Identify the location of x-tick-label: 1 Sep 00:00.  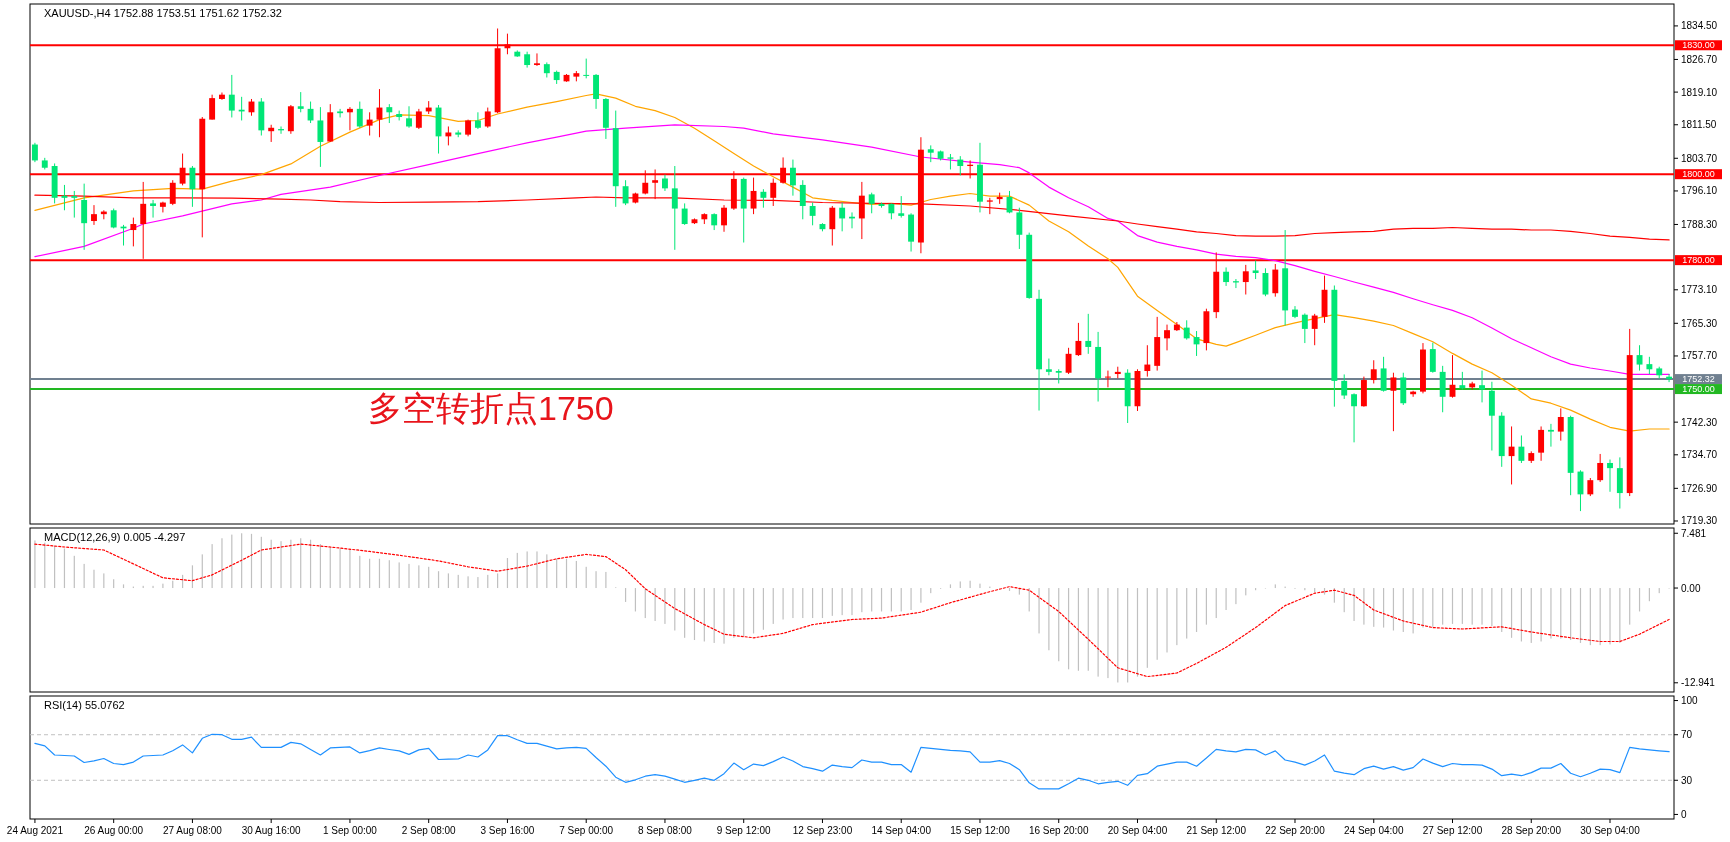
(350, 830).